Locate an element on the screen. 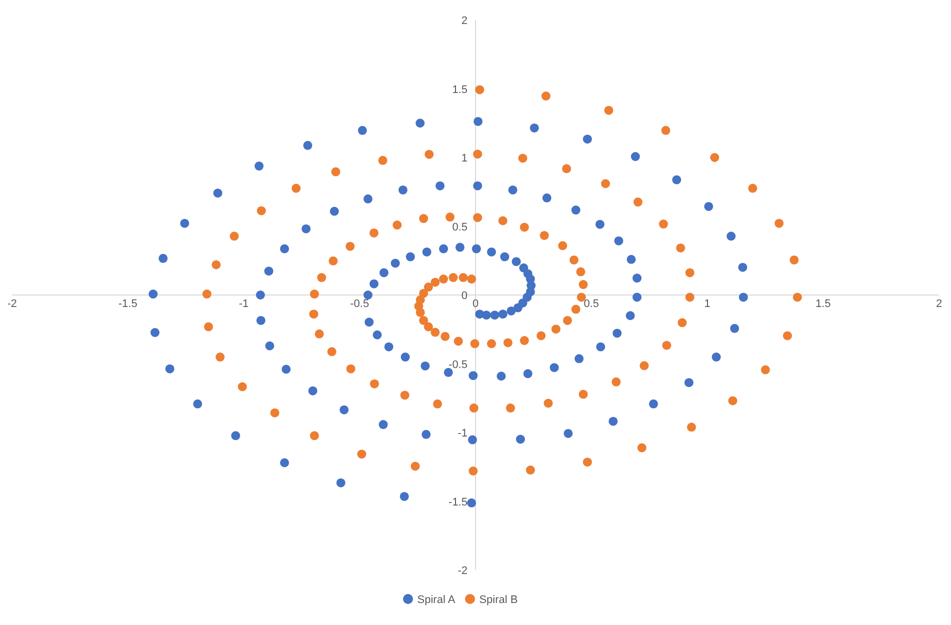 This screenshot has width=951, height=625. legend-label: Spiral A is located at coordinates (436, 600).